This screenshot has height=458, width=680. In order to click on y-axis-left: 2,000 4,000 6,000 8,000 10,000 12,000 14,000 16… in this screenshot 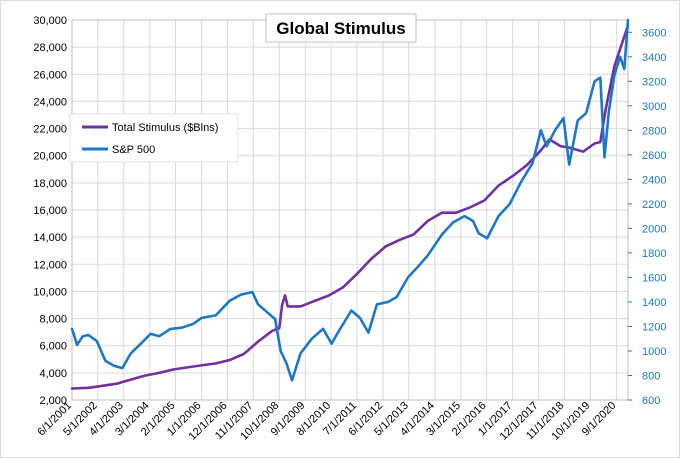, I will do `click(50, 211)`.